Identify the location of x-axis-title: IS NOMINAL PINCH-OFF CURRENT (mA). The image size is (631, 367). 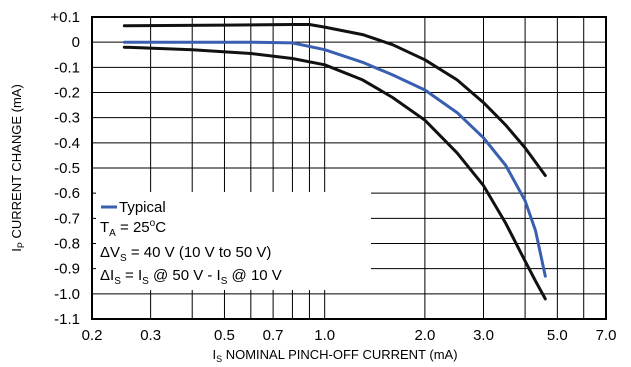
(334, 355).